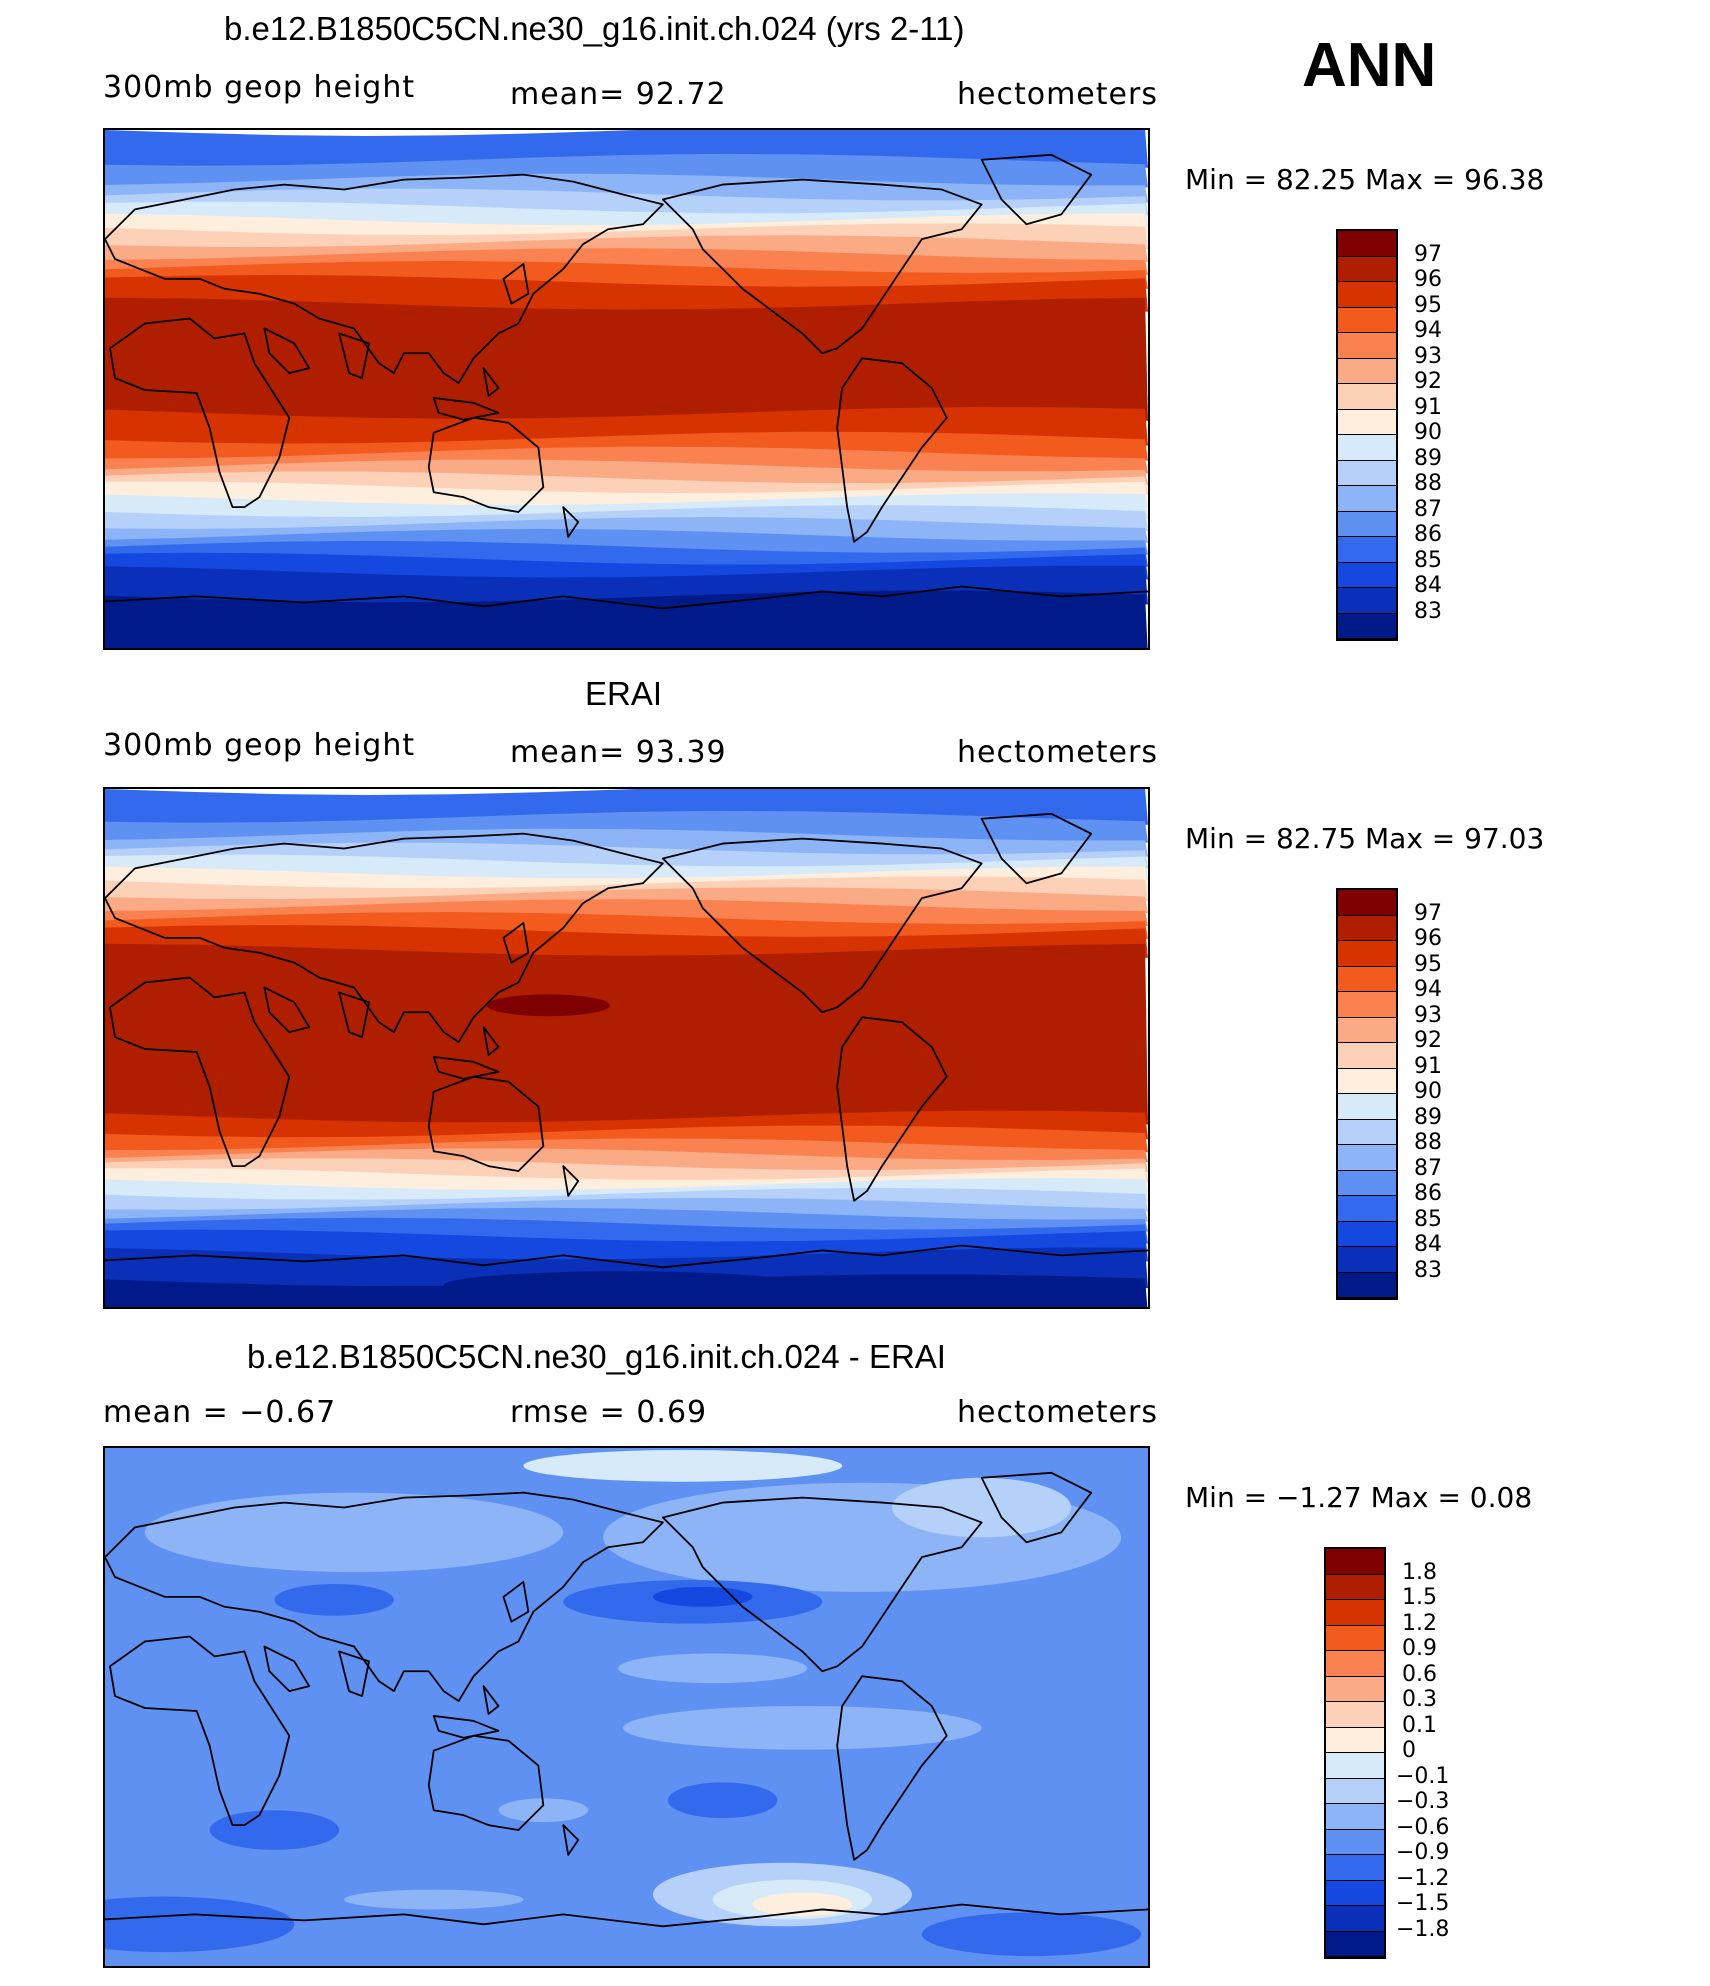 This screenshot has width=1710, height=1986. What do you see at coordinates (1428, 1270) in the screenshot?
I see `colorbar-label: 83` at bounding box center [1428, 1270].